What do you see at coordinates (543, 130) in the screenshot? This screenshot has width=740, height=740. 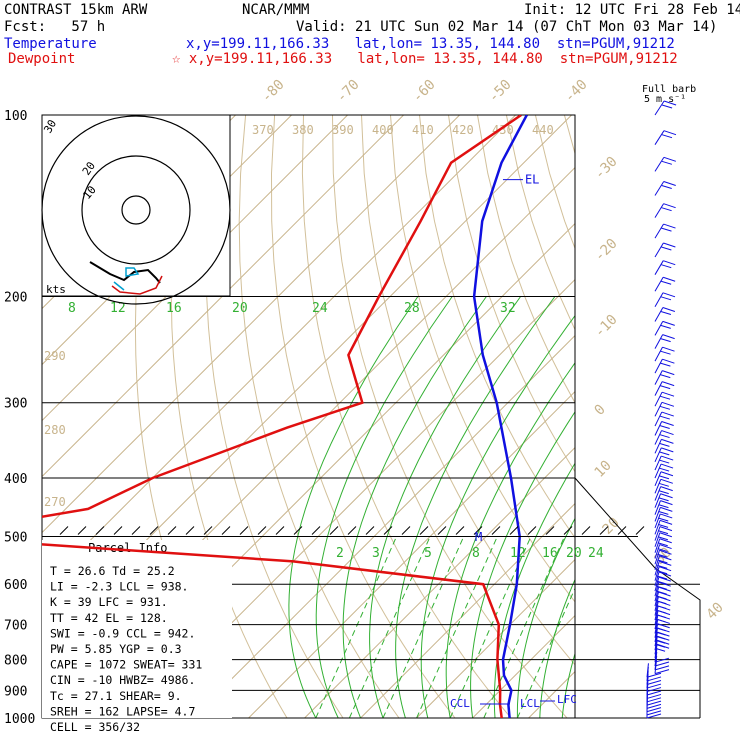 I see `theta-label: 440` at bounding box center [543, 130].